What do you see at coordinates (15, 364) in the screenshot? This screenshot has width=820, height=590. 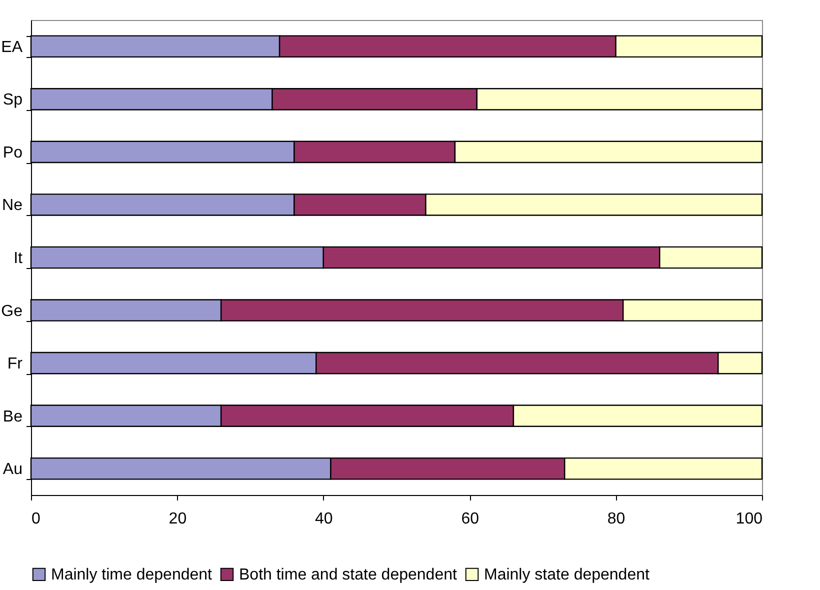 I see `y-tick-label: Fr` at bounding box center [15, 364].